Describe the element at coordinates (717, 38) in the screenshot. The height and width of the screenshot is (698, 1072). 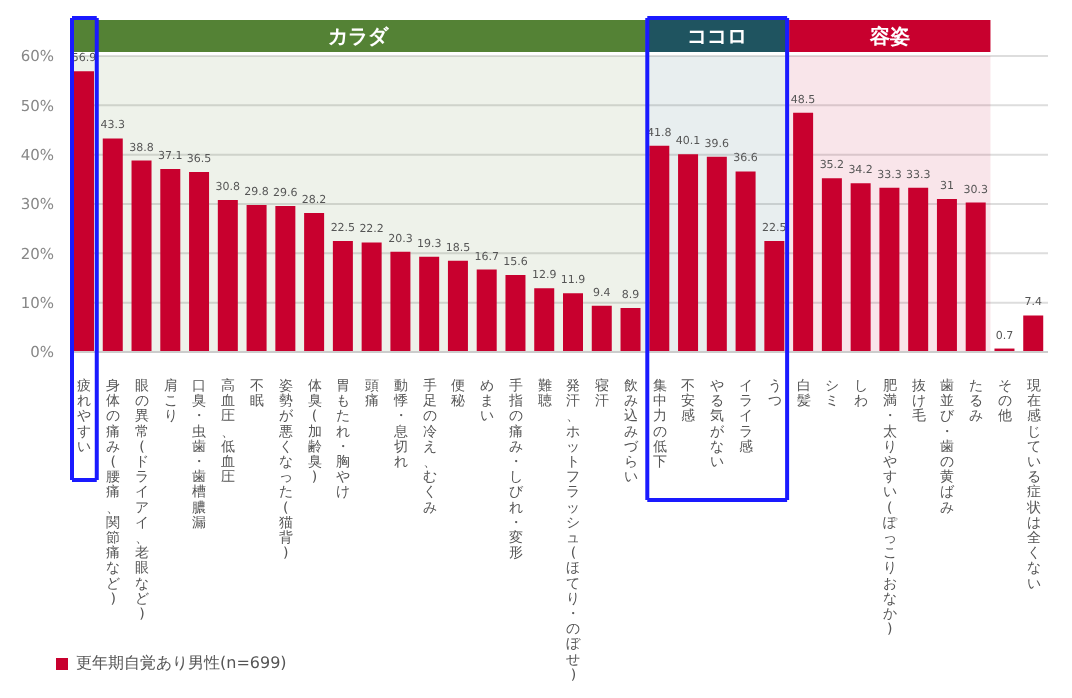
I see `band-label: ココロ` at that location.